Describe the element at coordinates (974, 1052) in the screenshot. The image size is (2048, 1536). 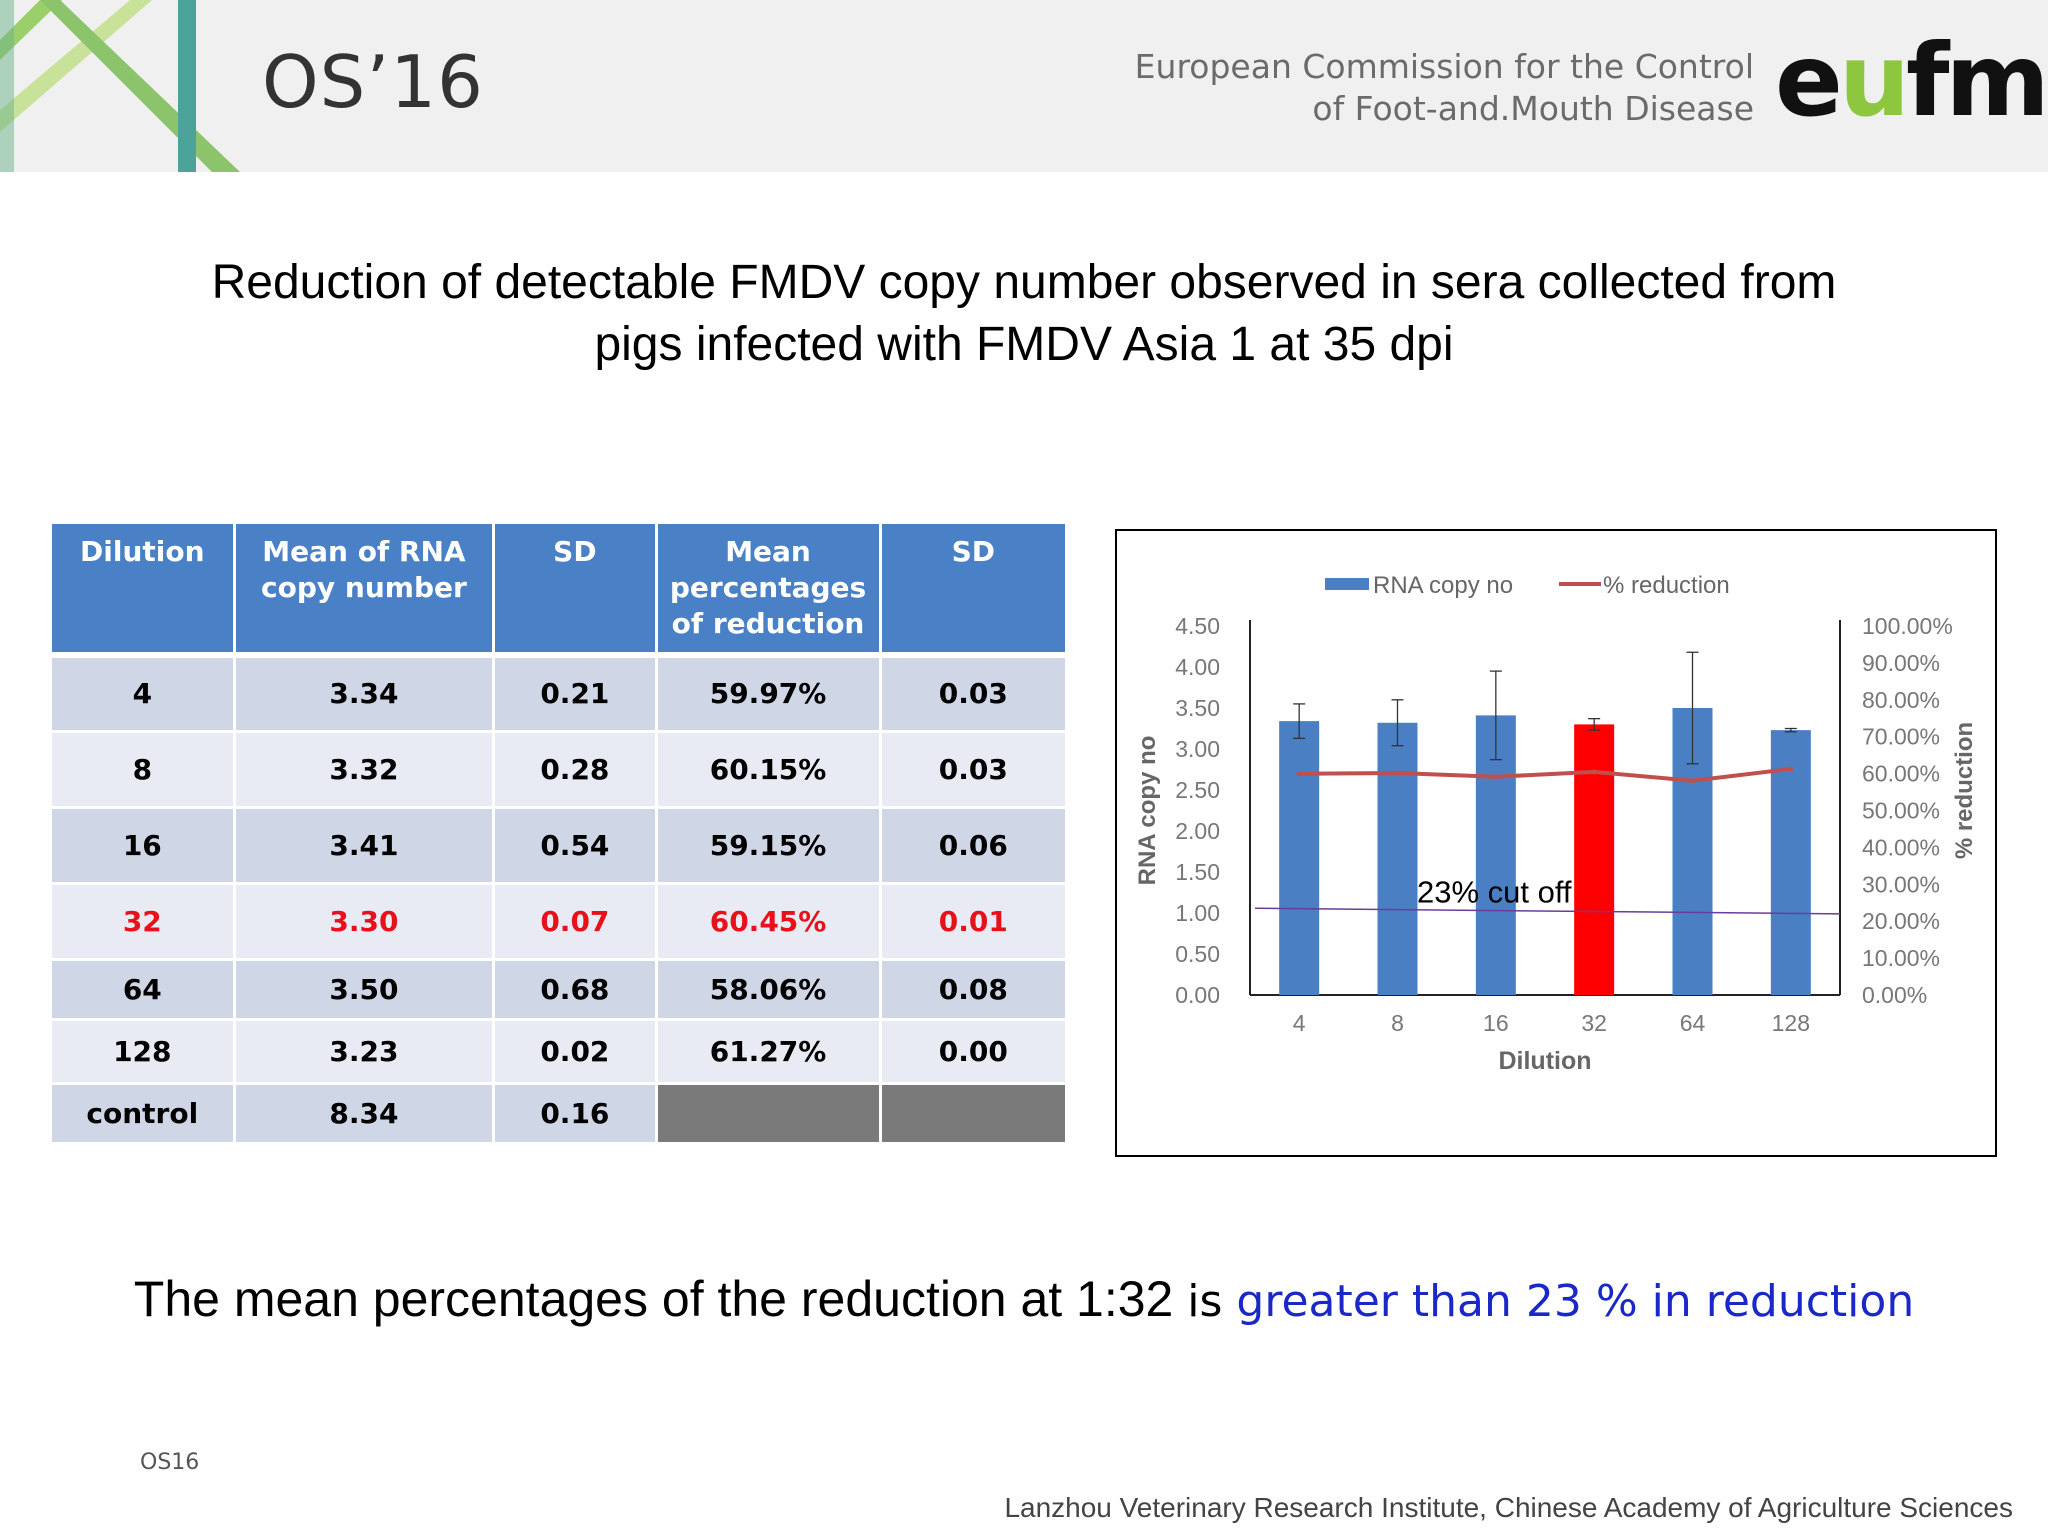
I see `table-cell: 0.00` at that location.